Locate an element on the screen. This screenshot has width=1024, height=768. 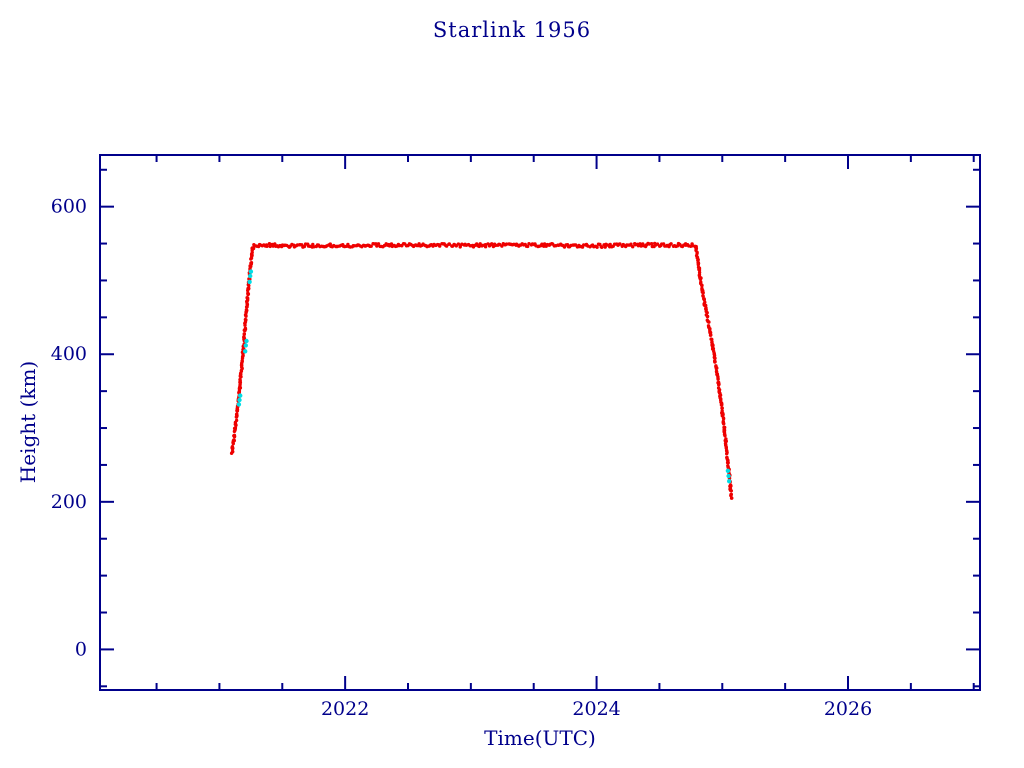
y-tick-label: 600 is located at coordinates (69, 207).